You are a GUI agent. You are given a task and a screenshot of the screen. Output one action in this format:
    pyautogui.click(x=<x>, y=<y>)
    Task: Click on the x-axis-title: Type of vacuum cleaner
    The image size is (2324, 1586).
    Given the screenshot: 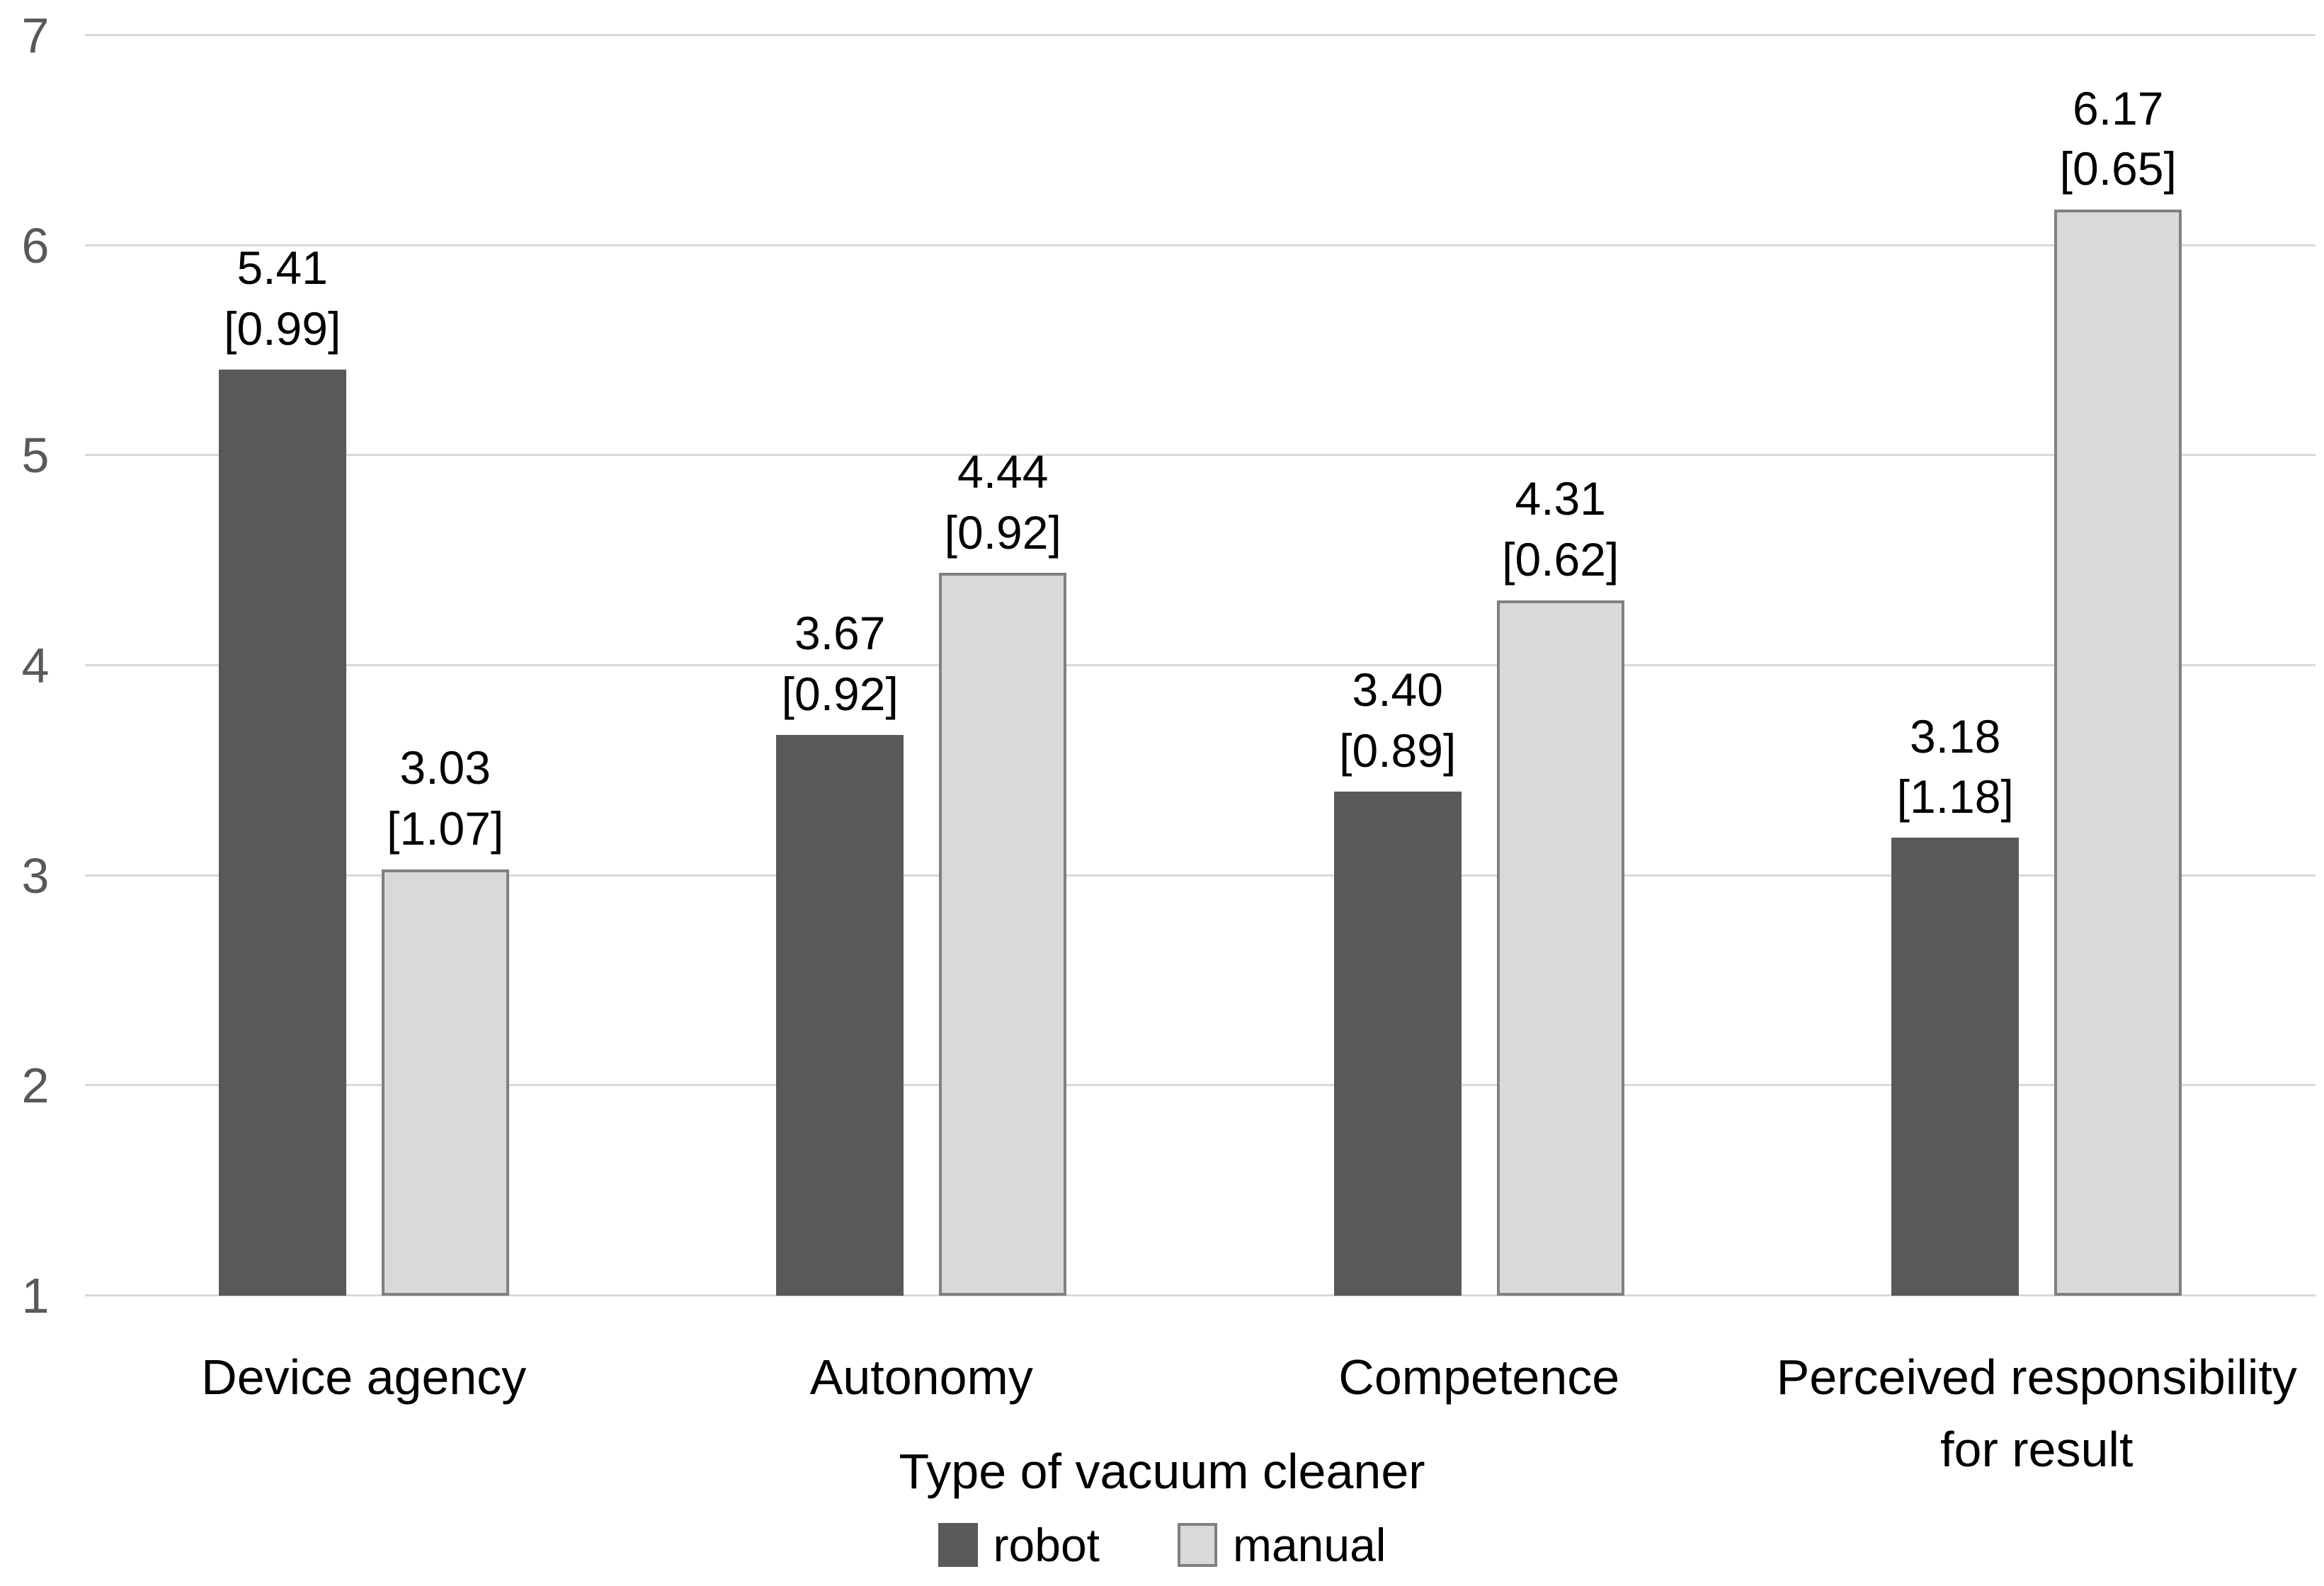 What is the action you would take?
    pyautogui.click(x=1162, y=1472)
    